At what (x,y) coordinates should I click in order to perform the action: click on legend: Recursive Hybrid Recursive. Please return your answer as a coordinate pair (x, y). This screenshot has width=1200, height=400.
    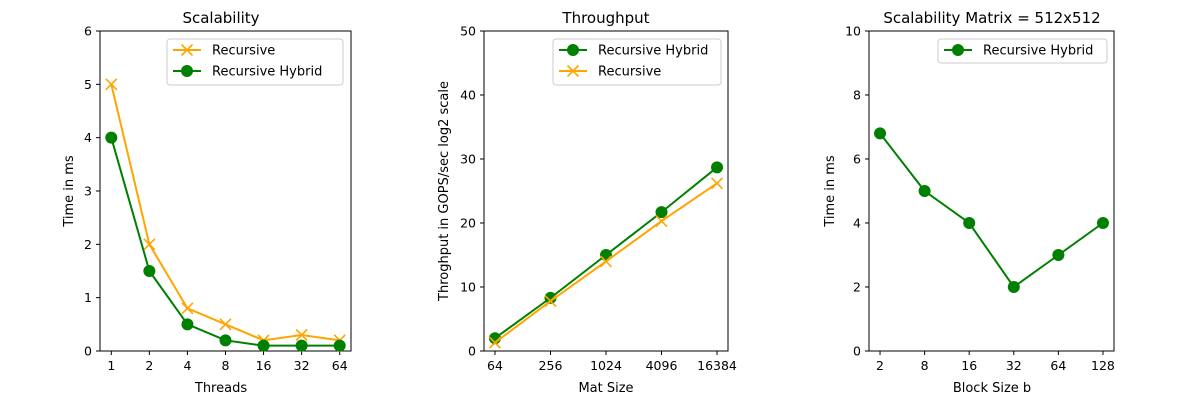
    Looking at the image, I should click on (637, 62).